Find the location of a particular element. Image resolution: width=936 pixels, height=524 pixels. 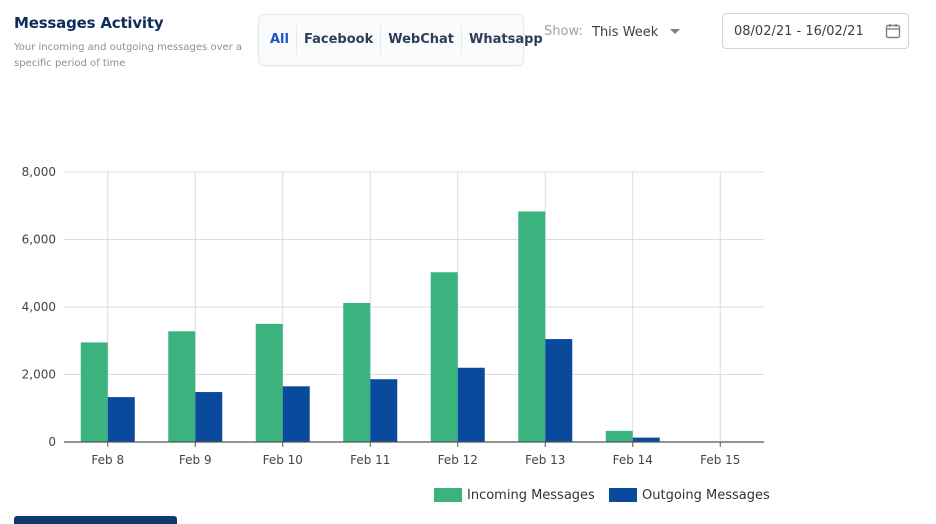

legend-item-incoming: Incoming Messages is located at coordinates (514, 495).